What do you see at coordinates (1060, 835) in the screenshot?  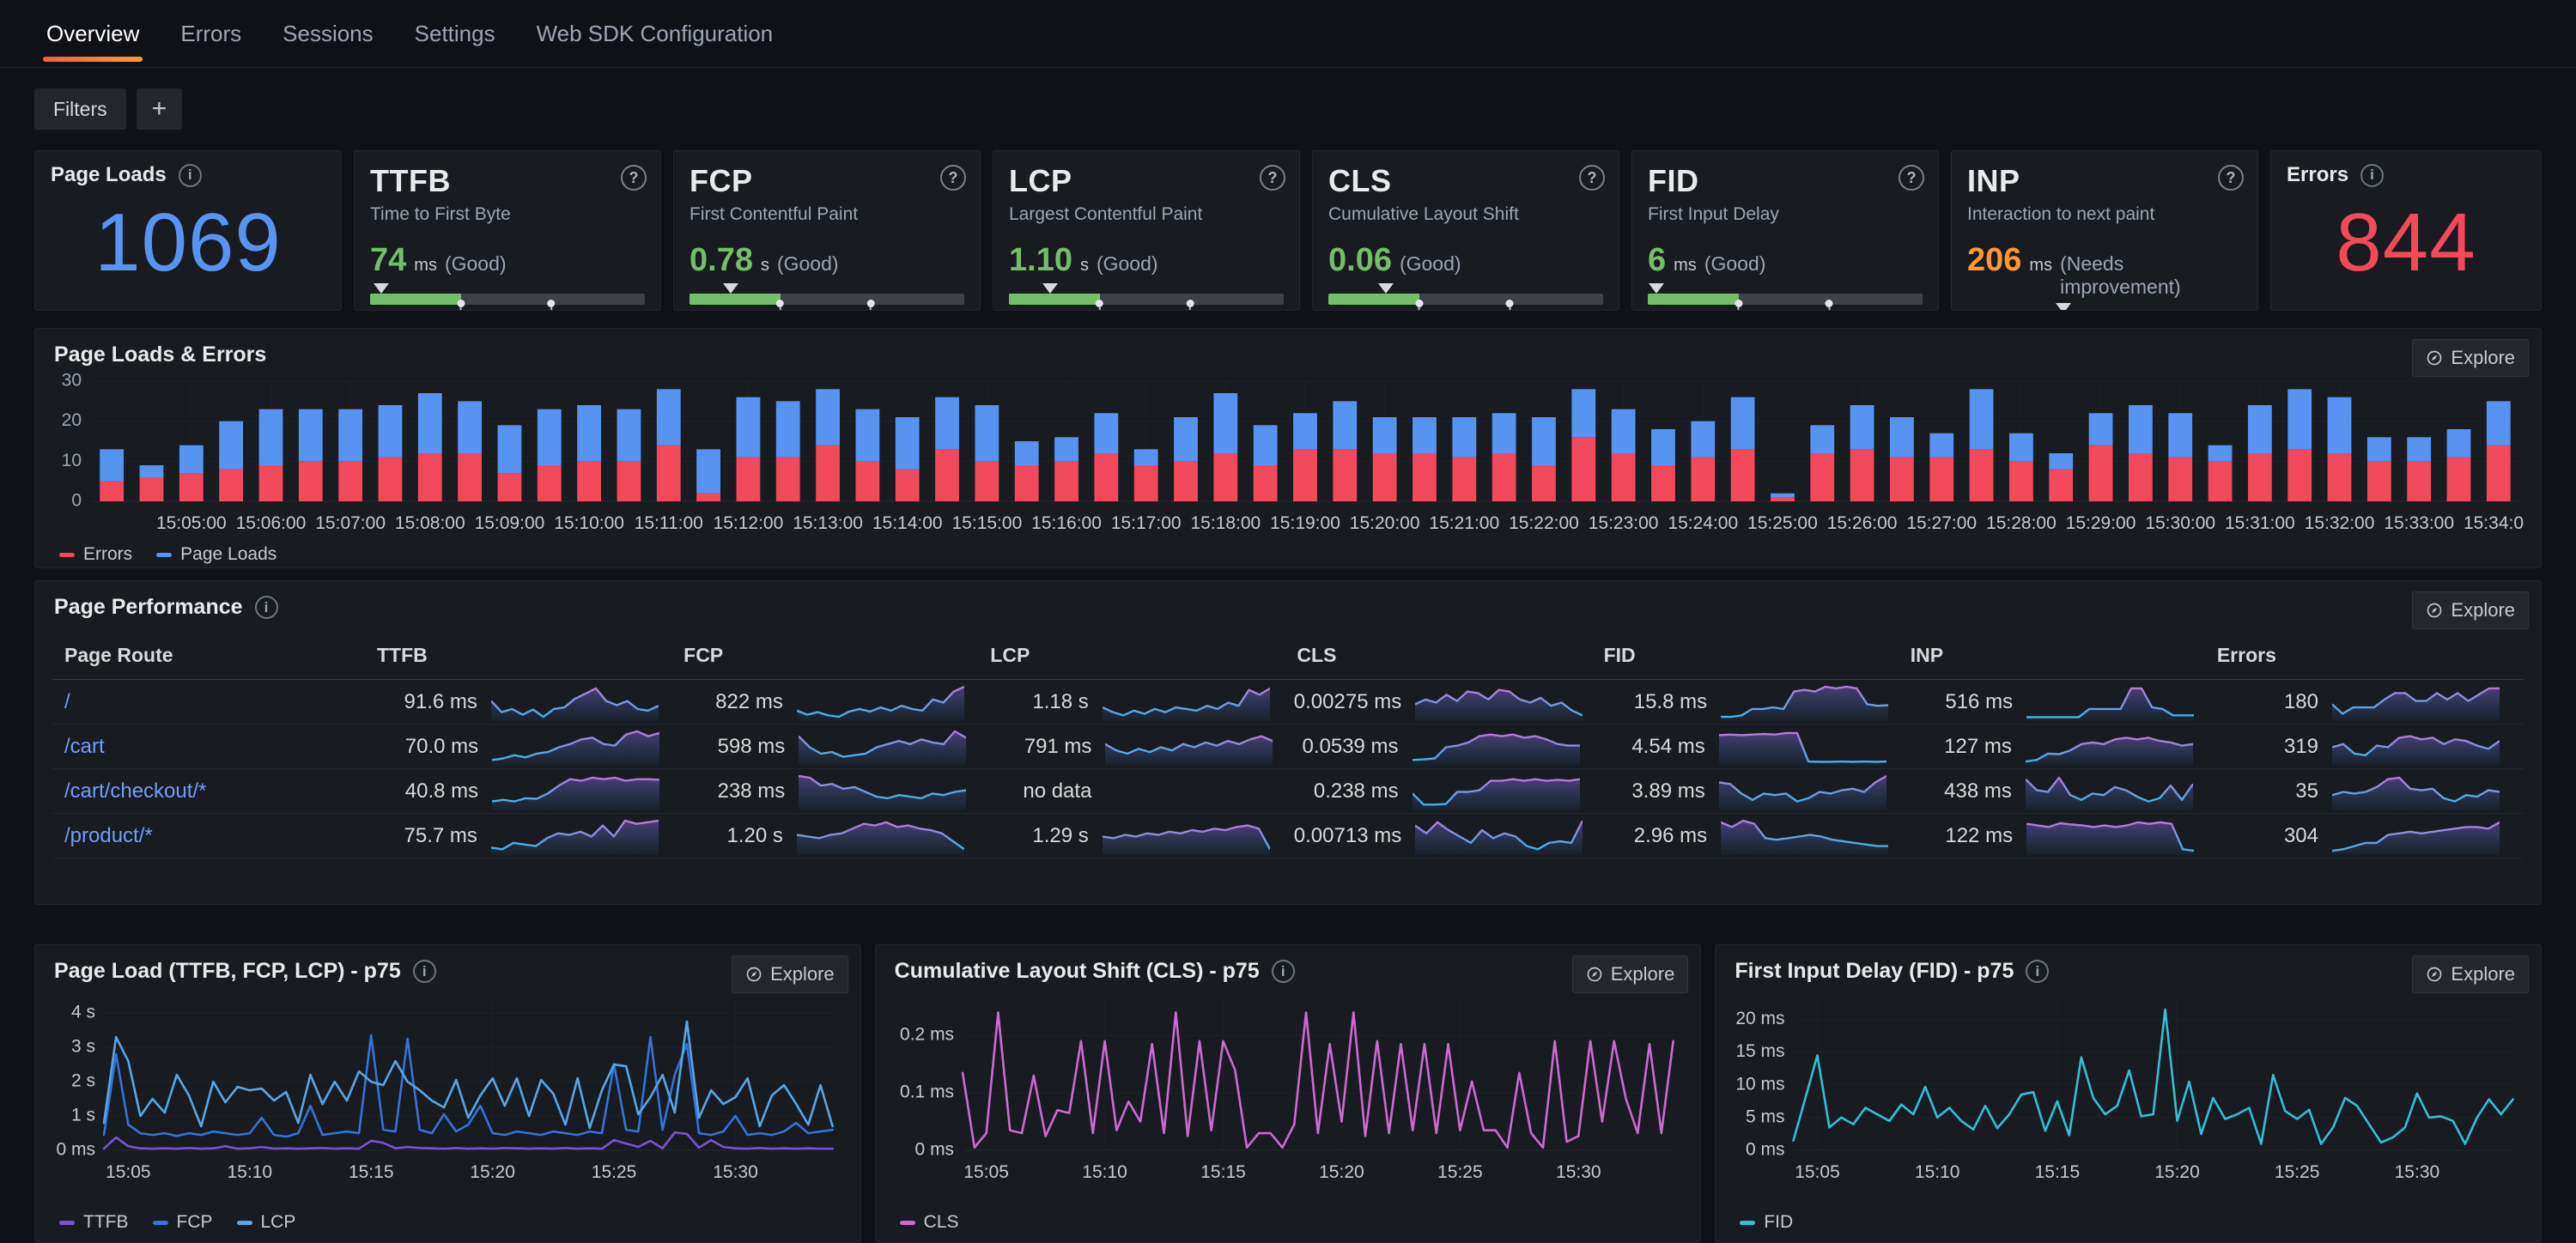 I see `cell-value: 1.29 s` at bounding box center [1060, 835].